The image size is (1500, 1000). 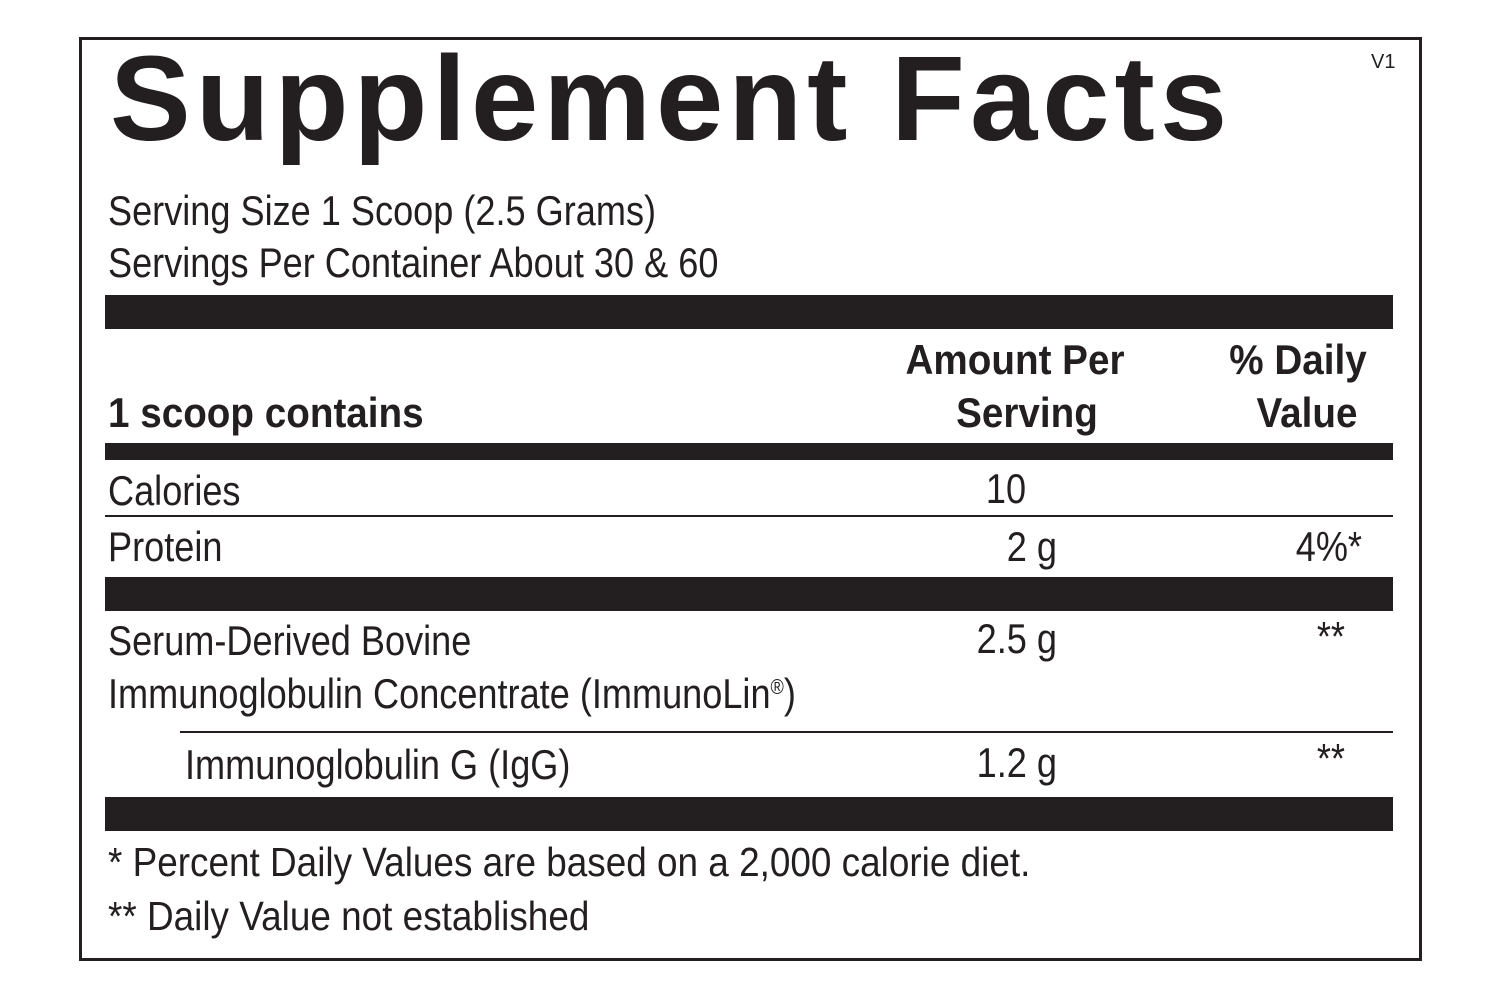 What do you see at coordinates (413, 262) in the screenshot?
I see `servings-per-container: Servings Per Container About 30 & 60` at bounding box center [413, 262].